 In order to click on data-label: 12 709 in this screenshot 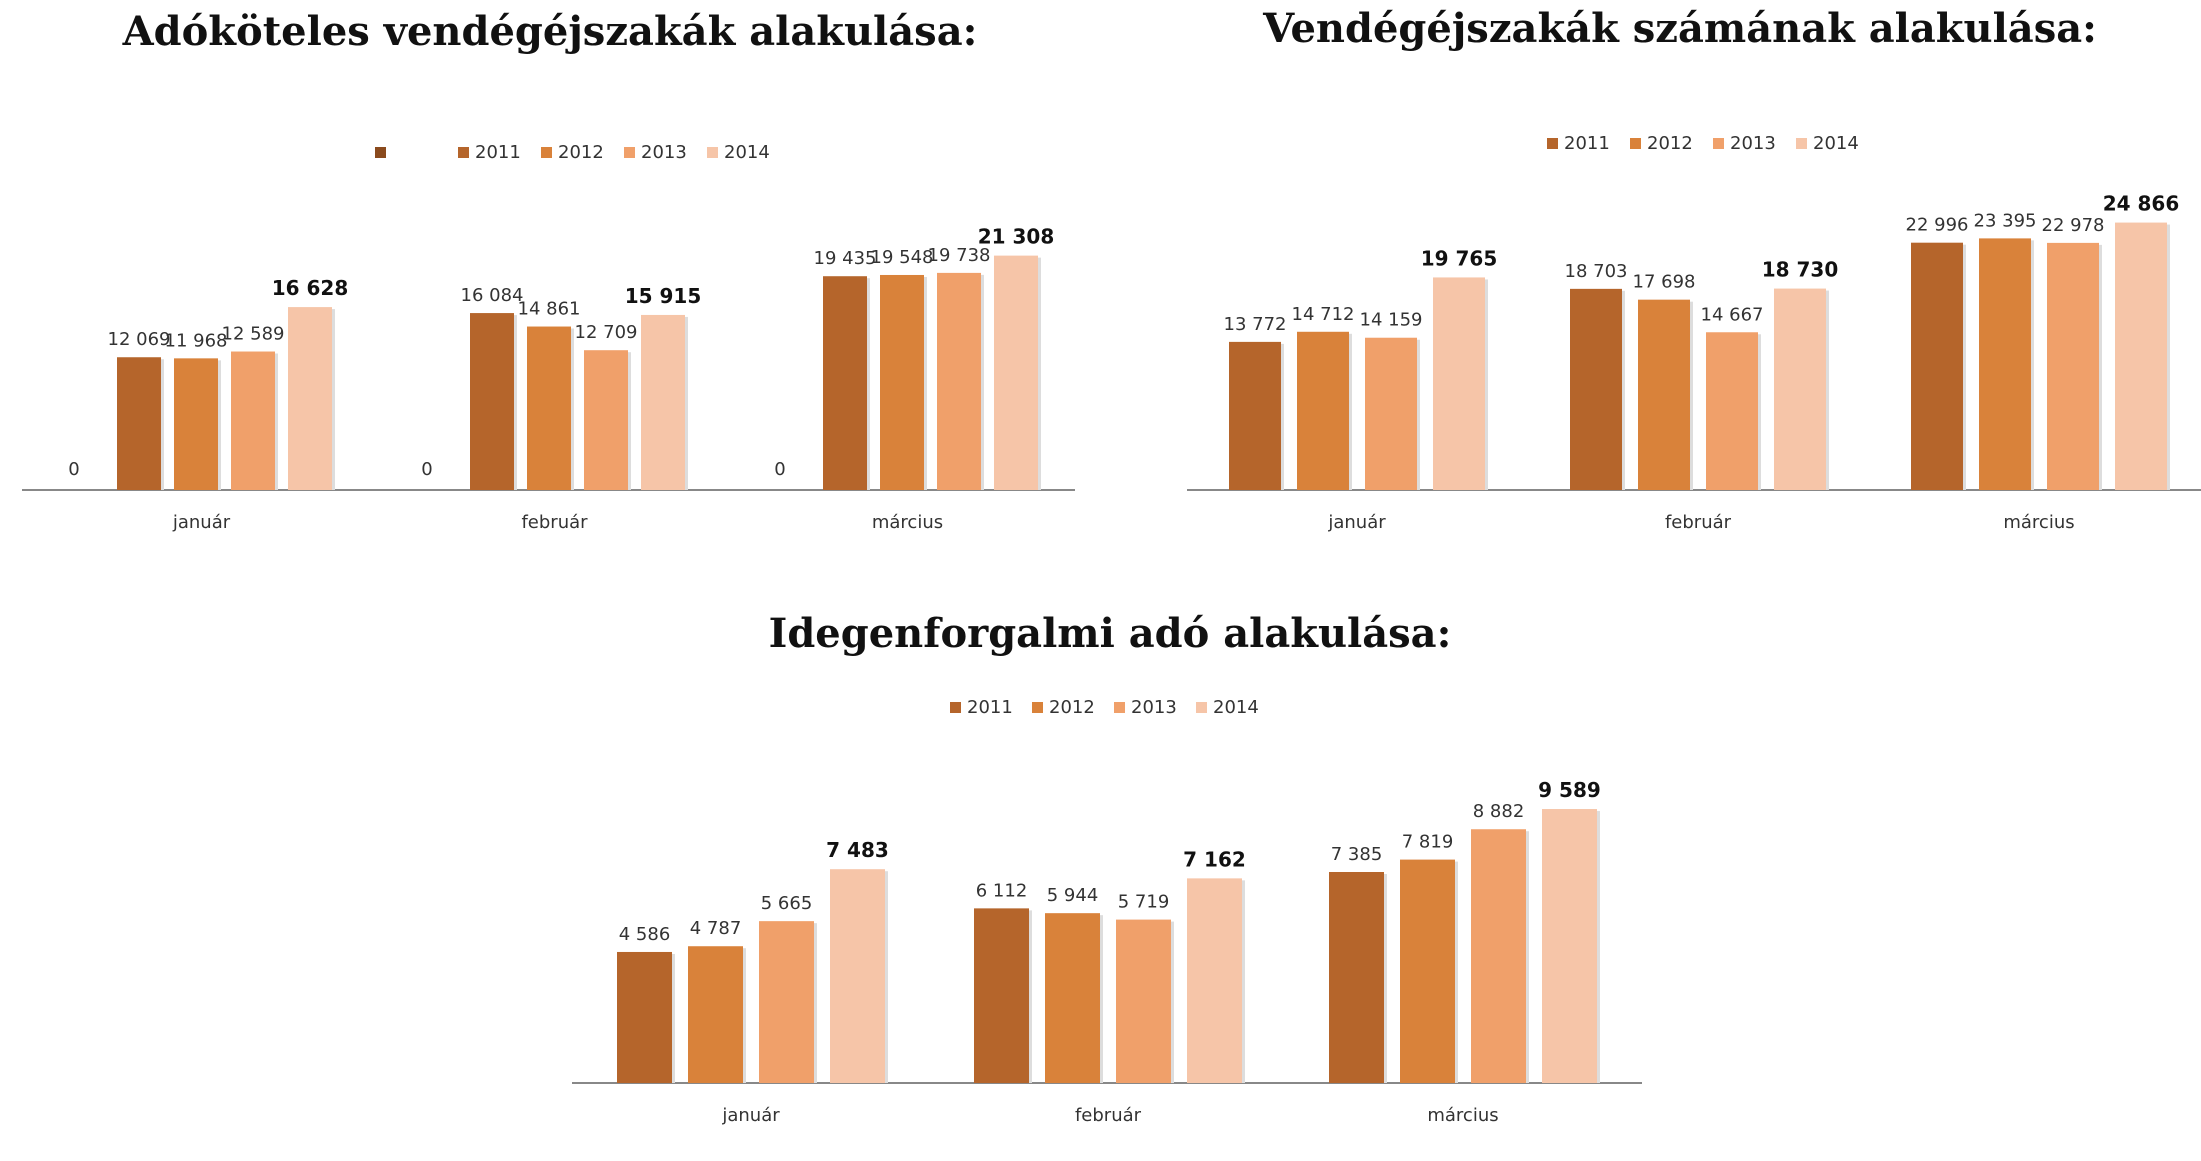, I will do `click(606, 332)`.